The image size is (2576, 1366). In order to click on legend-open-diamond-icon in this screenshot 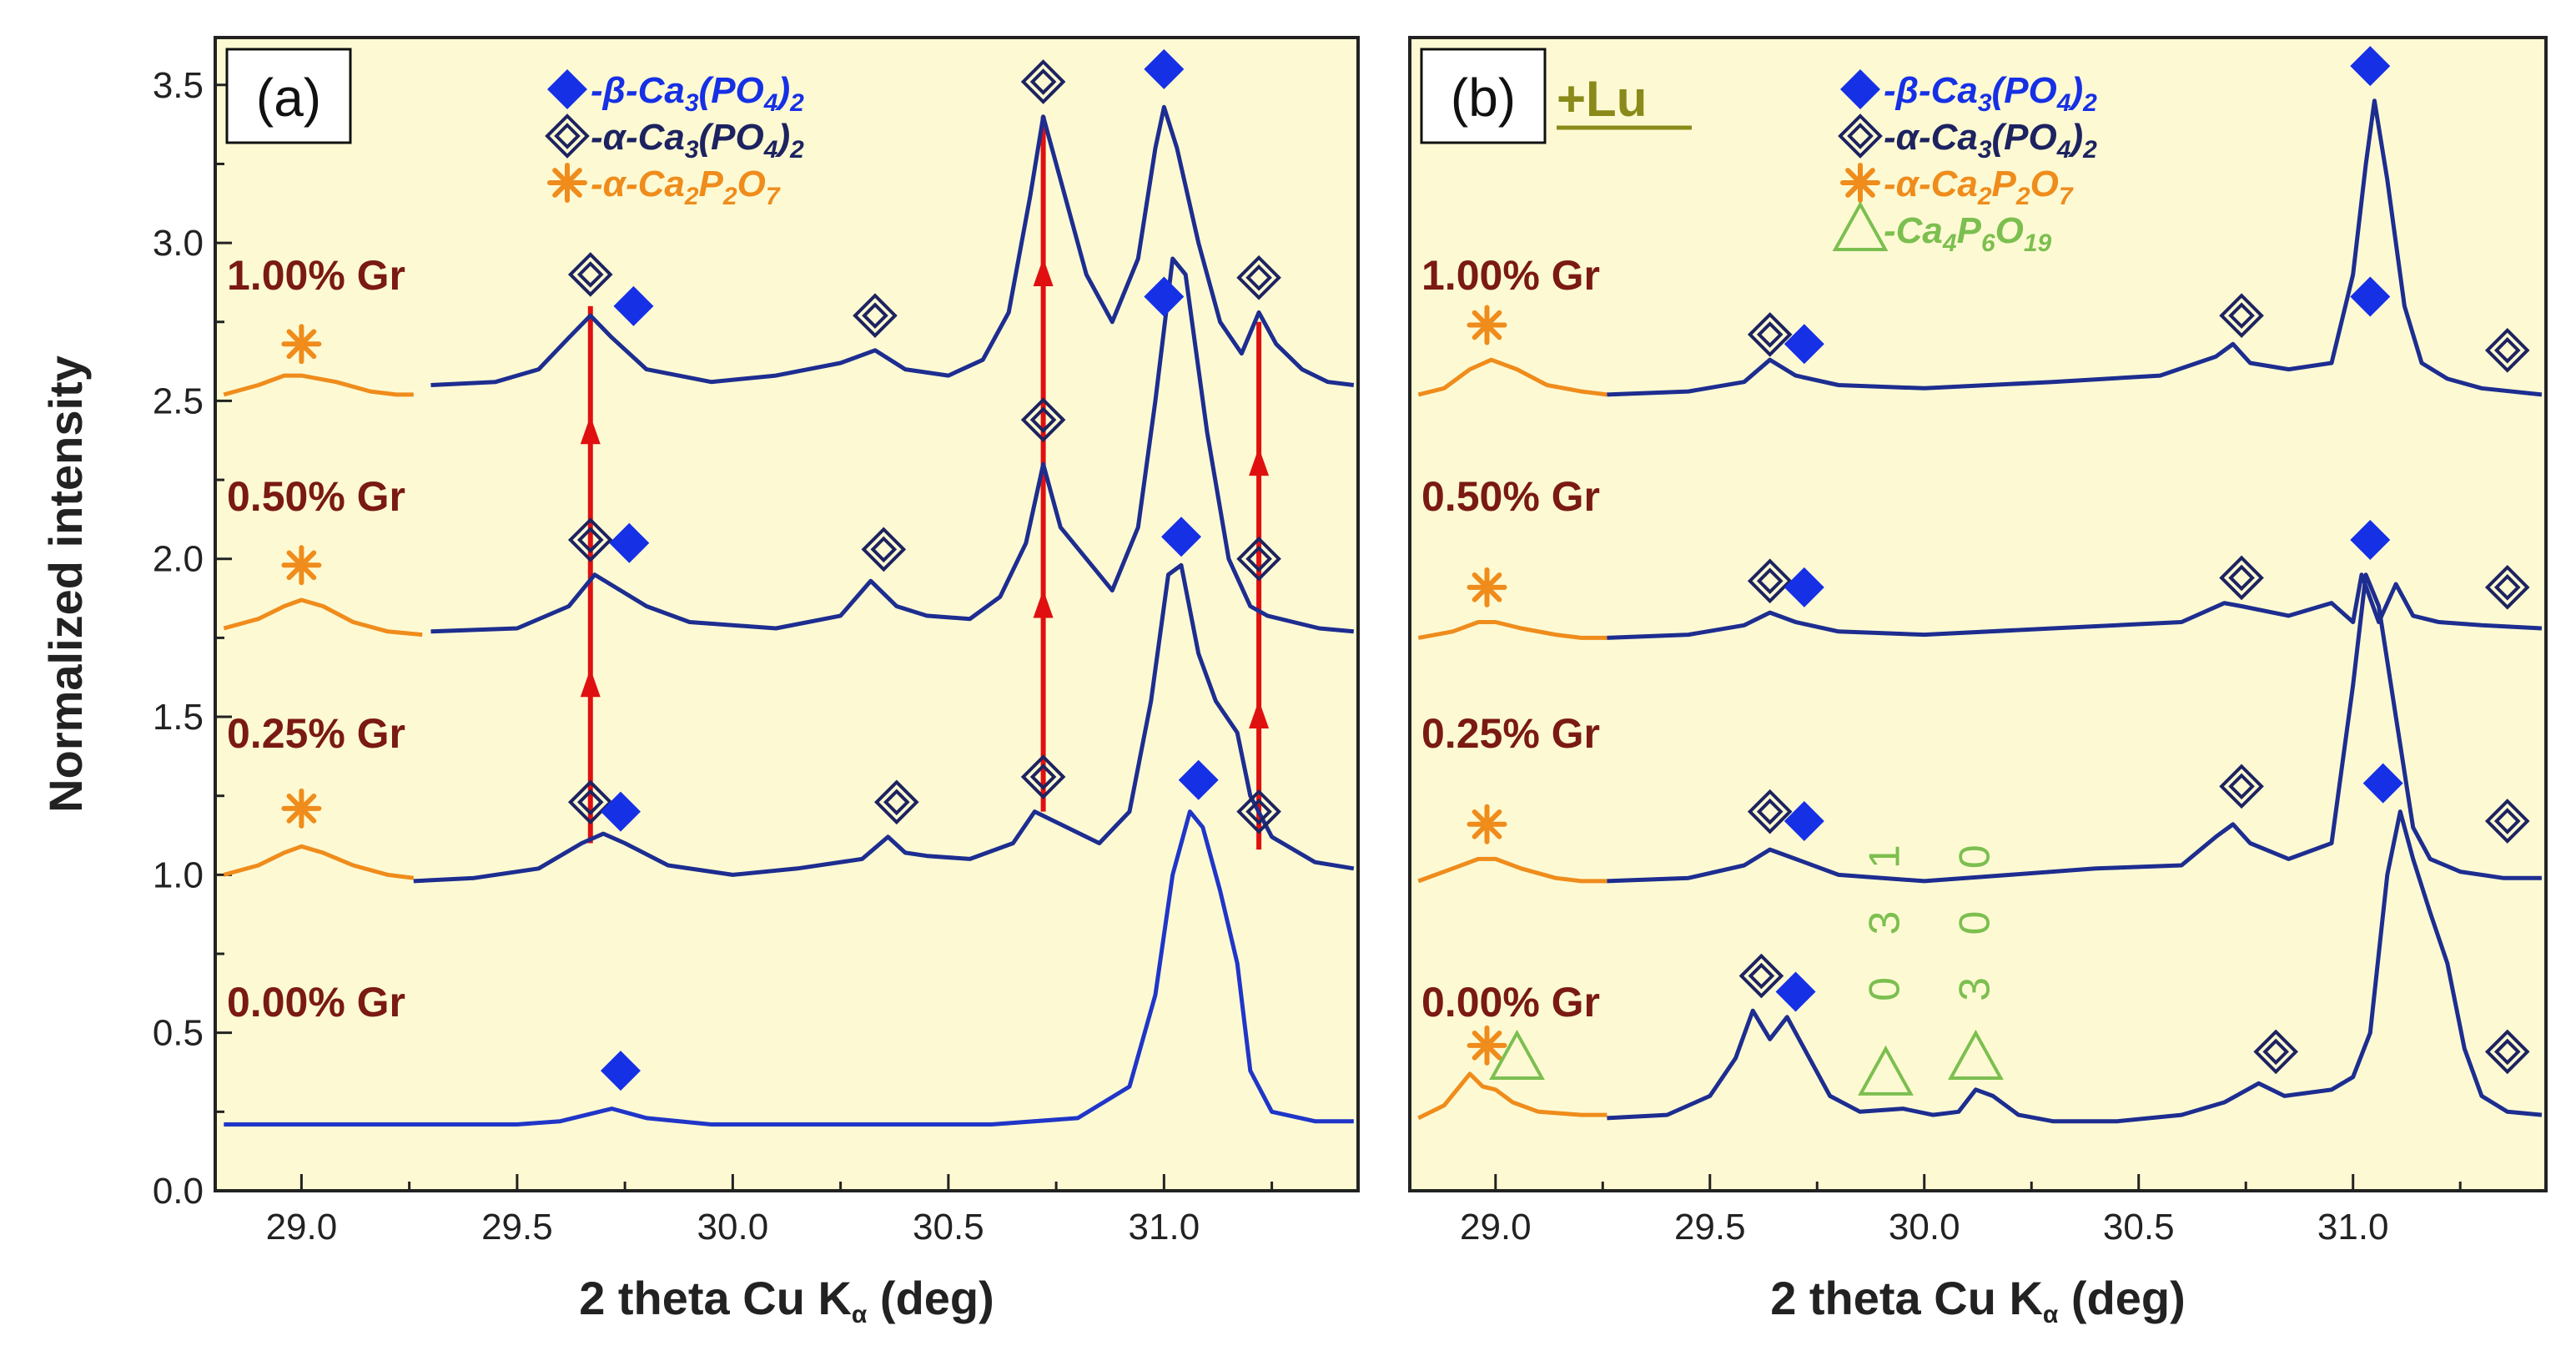, I will do `click(567, 136)`.